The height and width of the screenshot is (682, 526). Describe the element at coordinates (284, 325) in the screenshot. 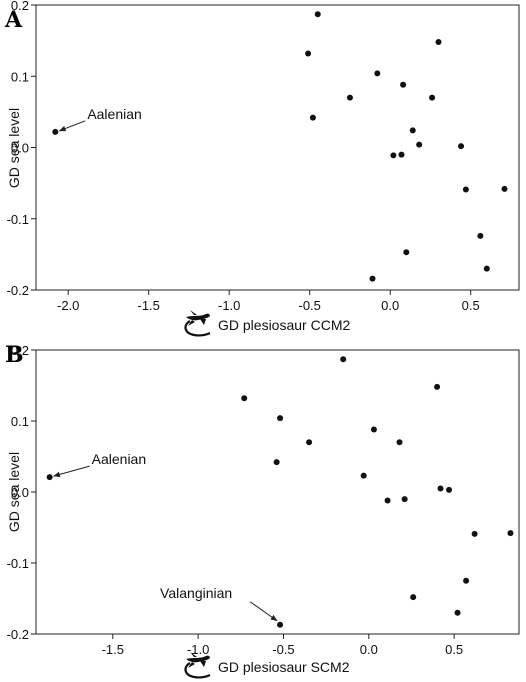

I see `x-axis-label: GD plesiosaur CCM2` at that location.